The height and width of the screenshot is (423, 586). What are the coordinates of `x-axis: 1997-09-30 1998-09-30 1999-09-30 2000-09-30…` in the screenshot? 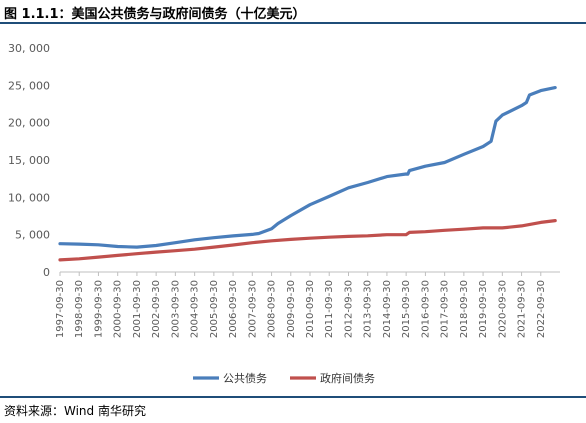 It's located at (307, 304).